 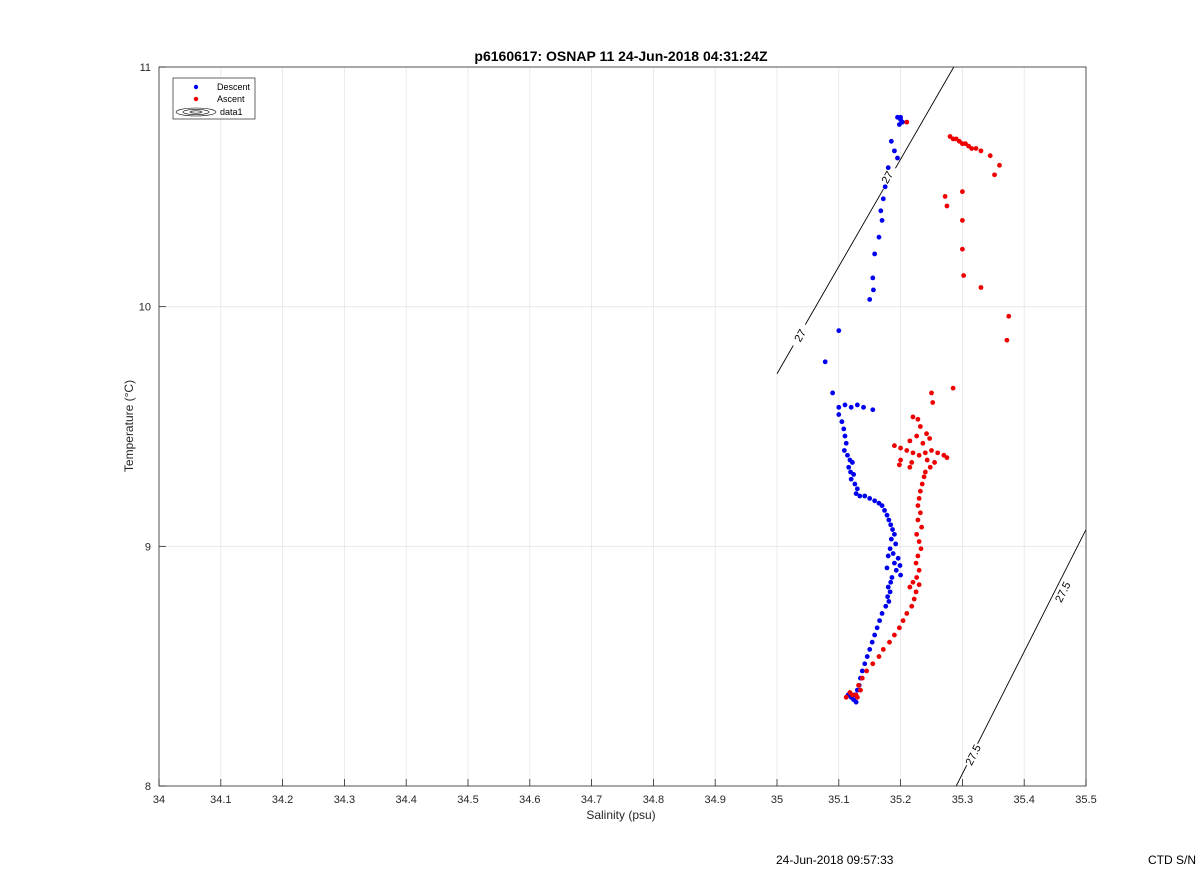 What do you see at coordinates (405, 800) in the screenshot?
I see `x-tick-label: 34.4` at bounding box center [405, 800].